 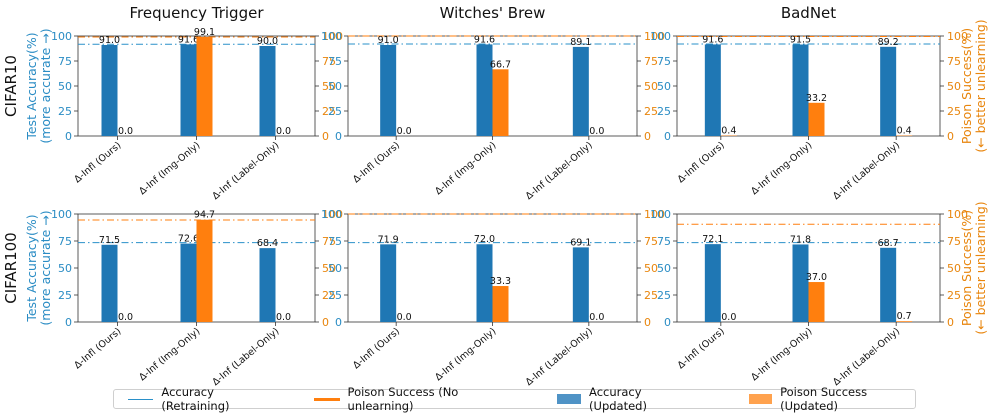 What do you see at coordinates (781, 354) in the screenshot?
I see `p6-x-tick-label: Δ-Inf (Img-Only)` at bounding box center [781, 354].